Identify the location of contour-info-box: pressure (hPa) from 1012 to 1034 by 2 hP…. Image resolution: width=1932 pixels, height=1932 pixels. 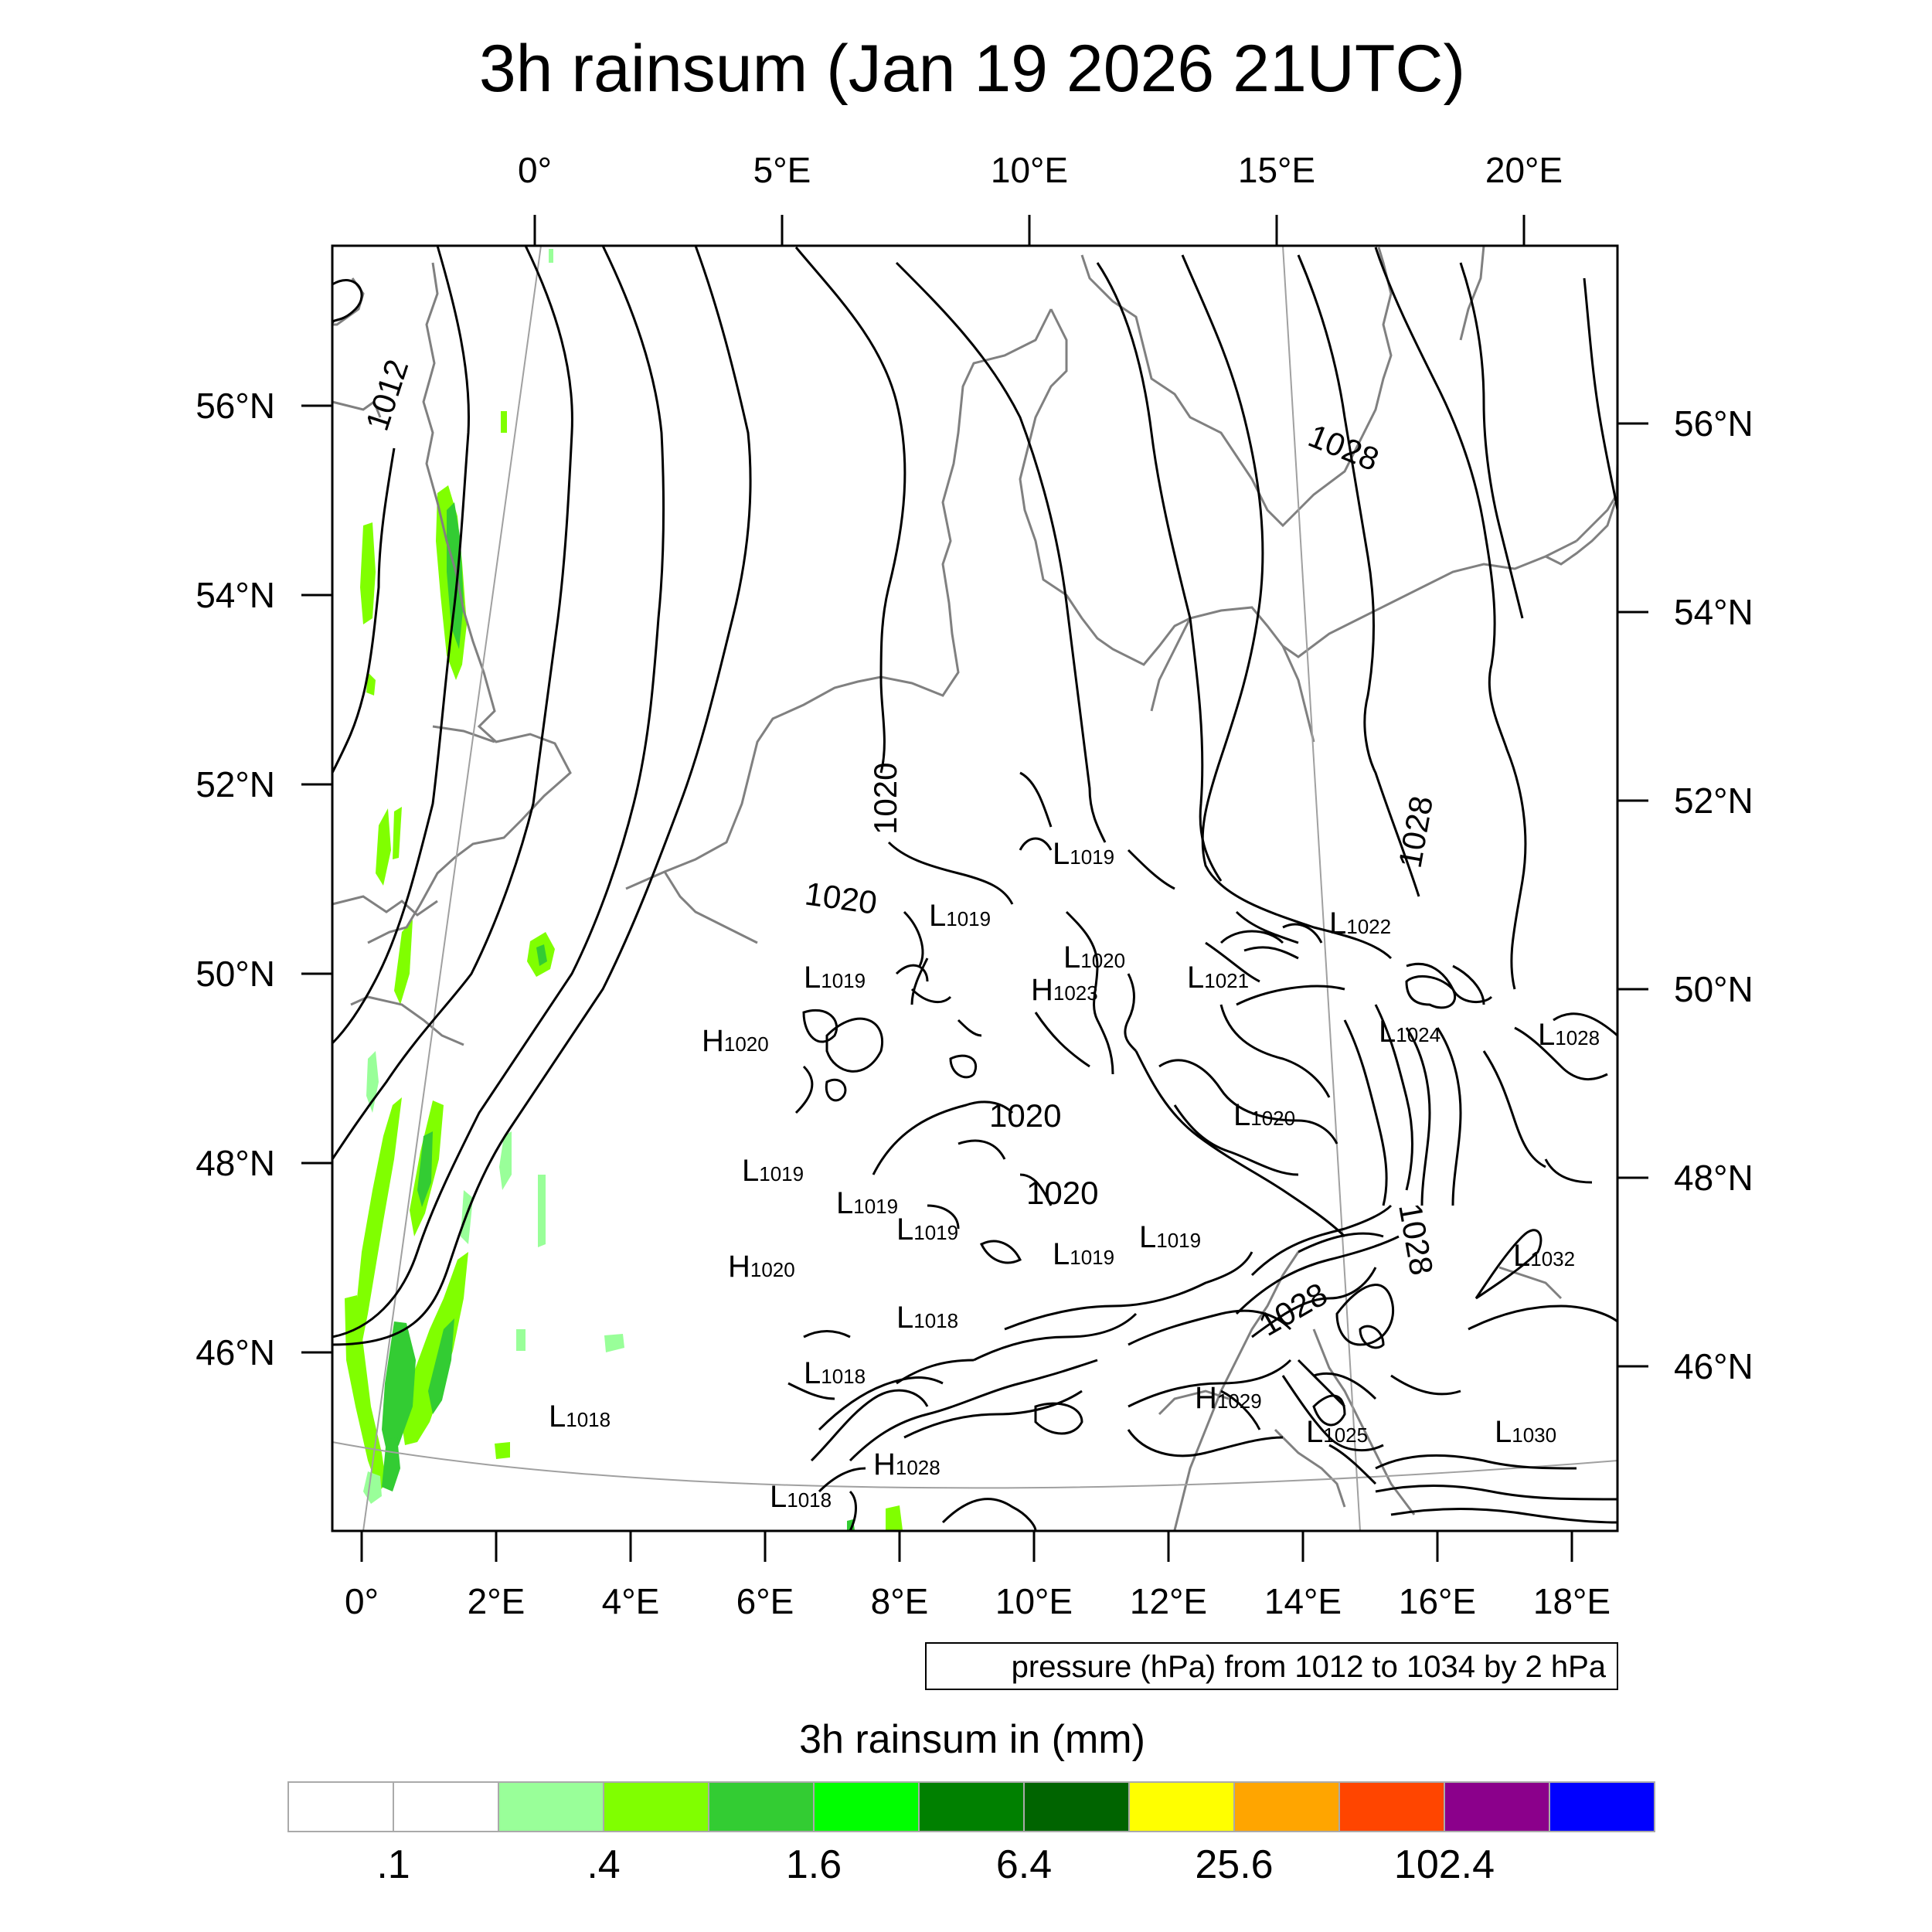
(1271, 1666).